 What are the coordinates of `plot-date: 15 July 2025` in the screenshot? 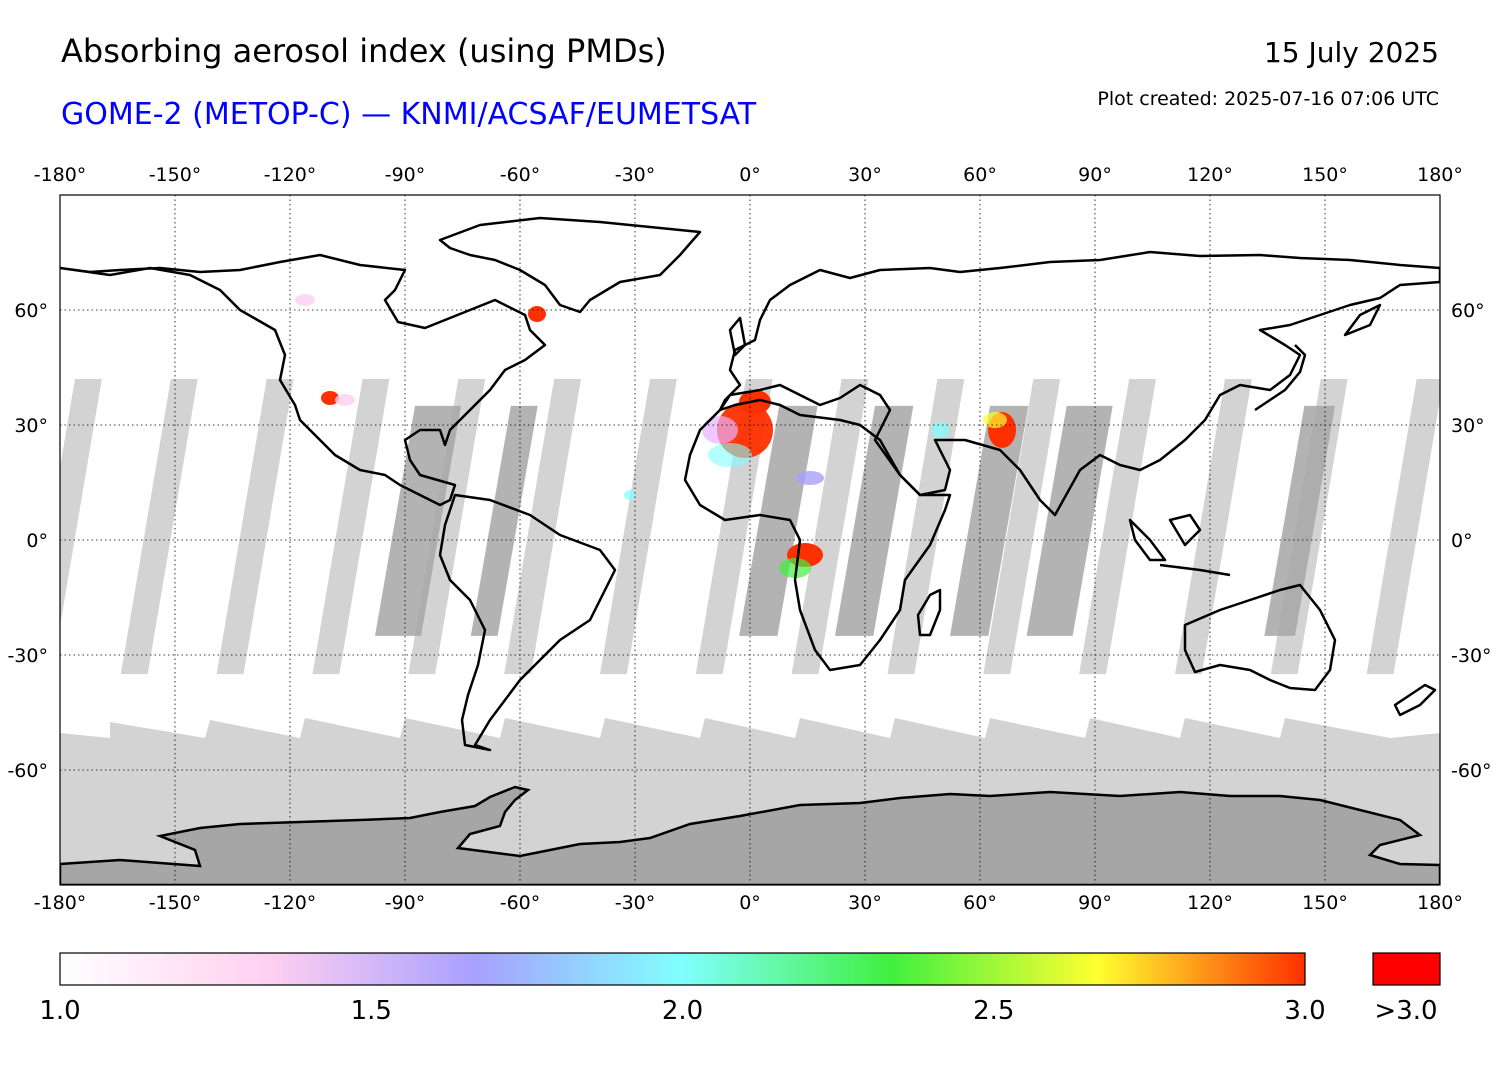 It's located at (1351, 52).